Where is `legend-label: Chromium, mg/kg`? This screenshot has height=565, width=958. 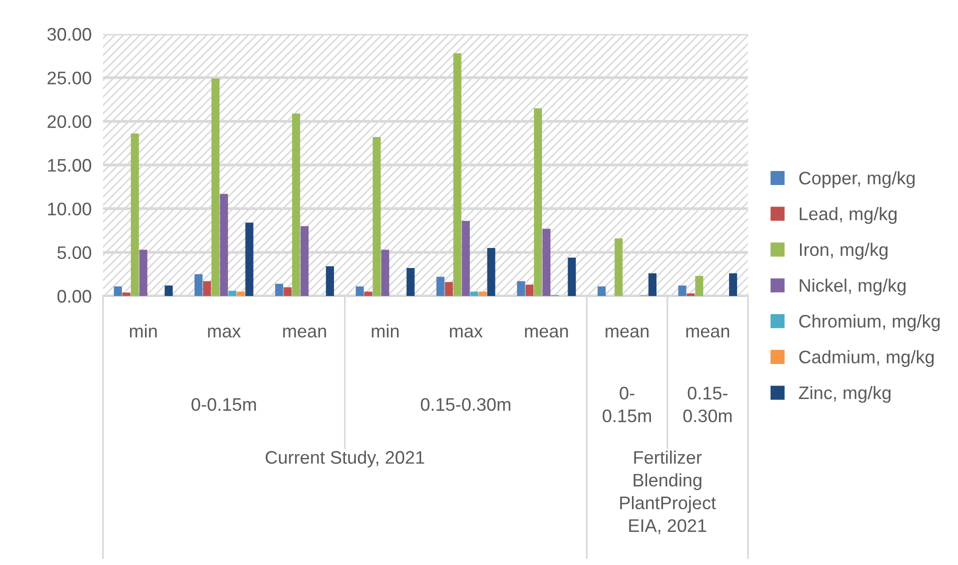
legend-label: Chromium, mg/kg is located at coordinates (869, 323).